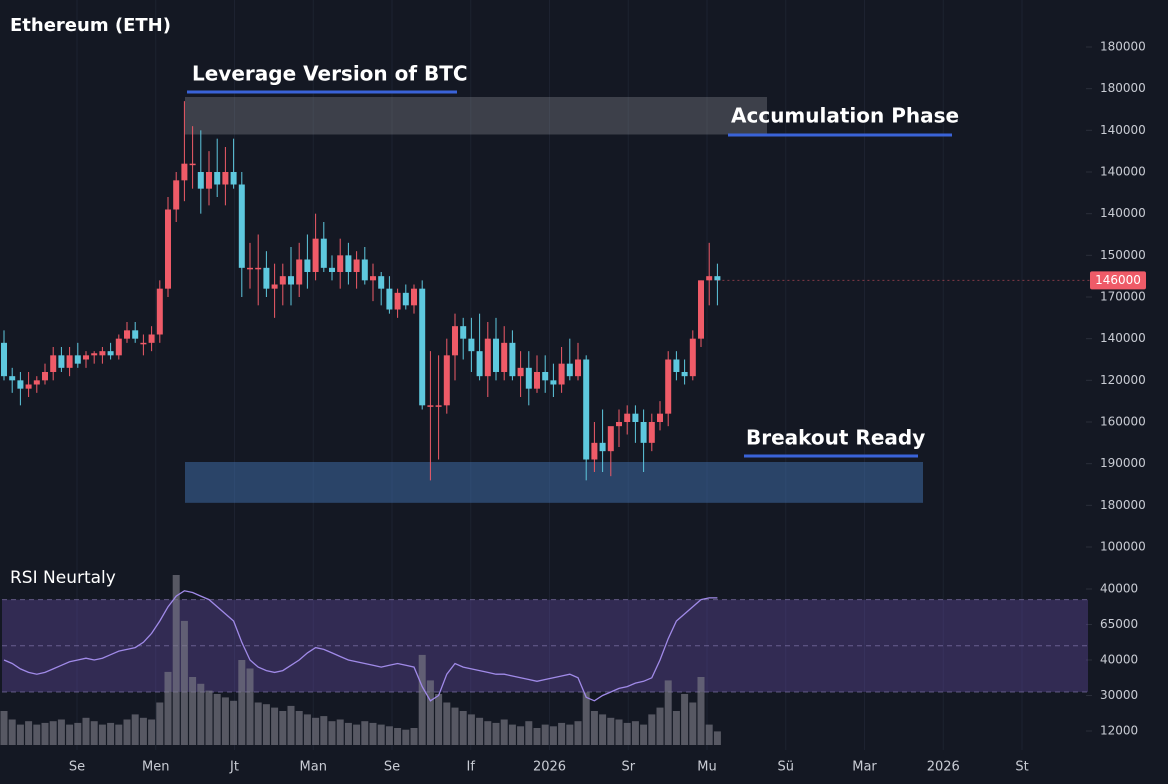  I want to click on y-tick-label: 100000, so click(1123, 547).